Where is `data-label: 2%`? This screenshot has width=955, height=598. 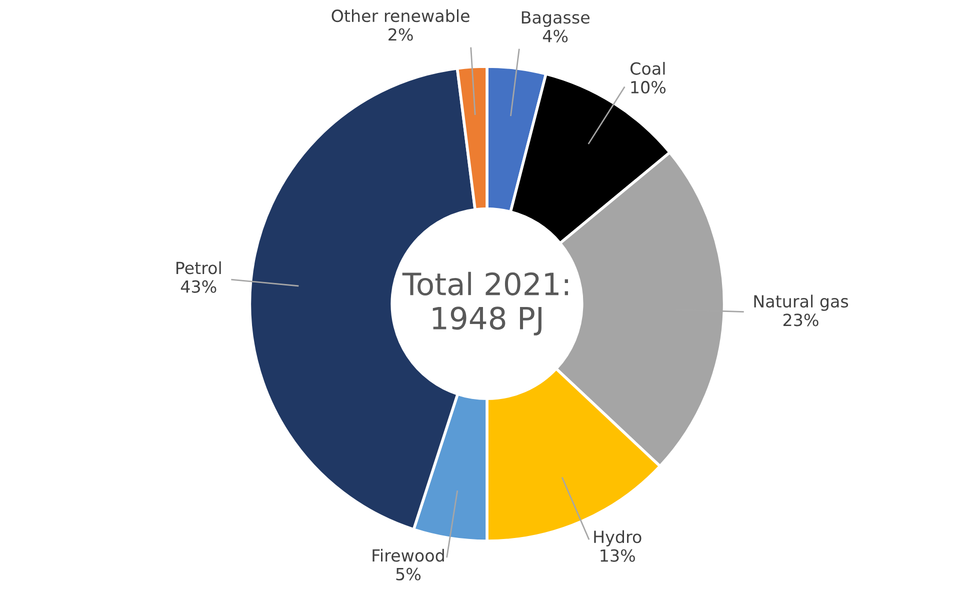
data-label: 2% is located at coordinates (400, 34).